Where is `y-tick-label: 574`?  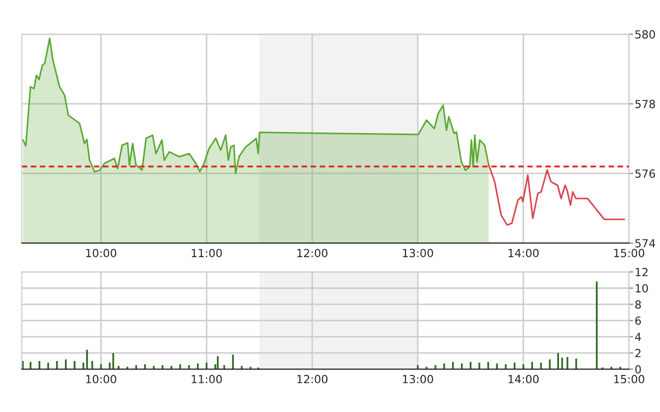
y-tick-label: 574 is located at coordinates (645, 243).